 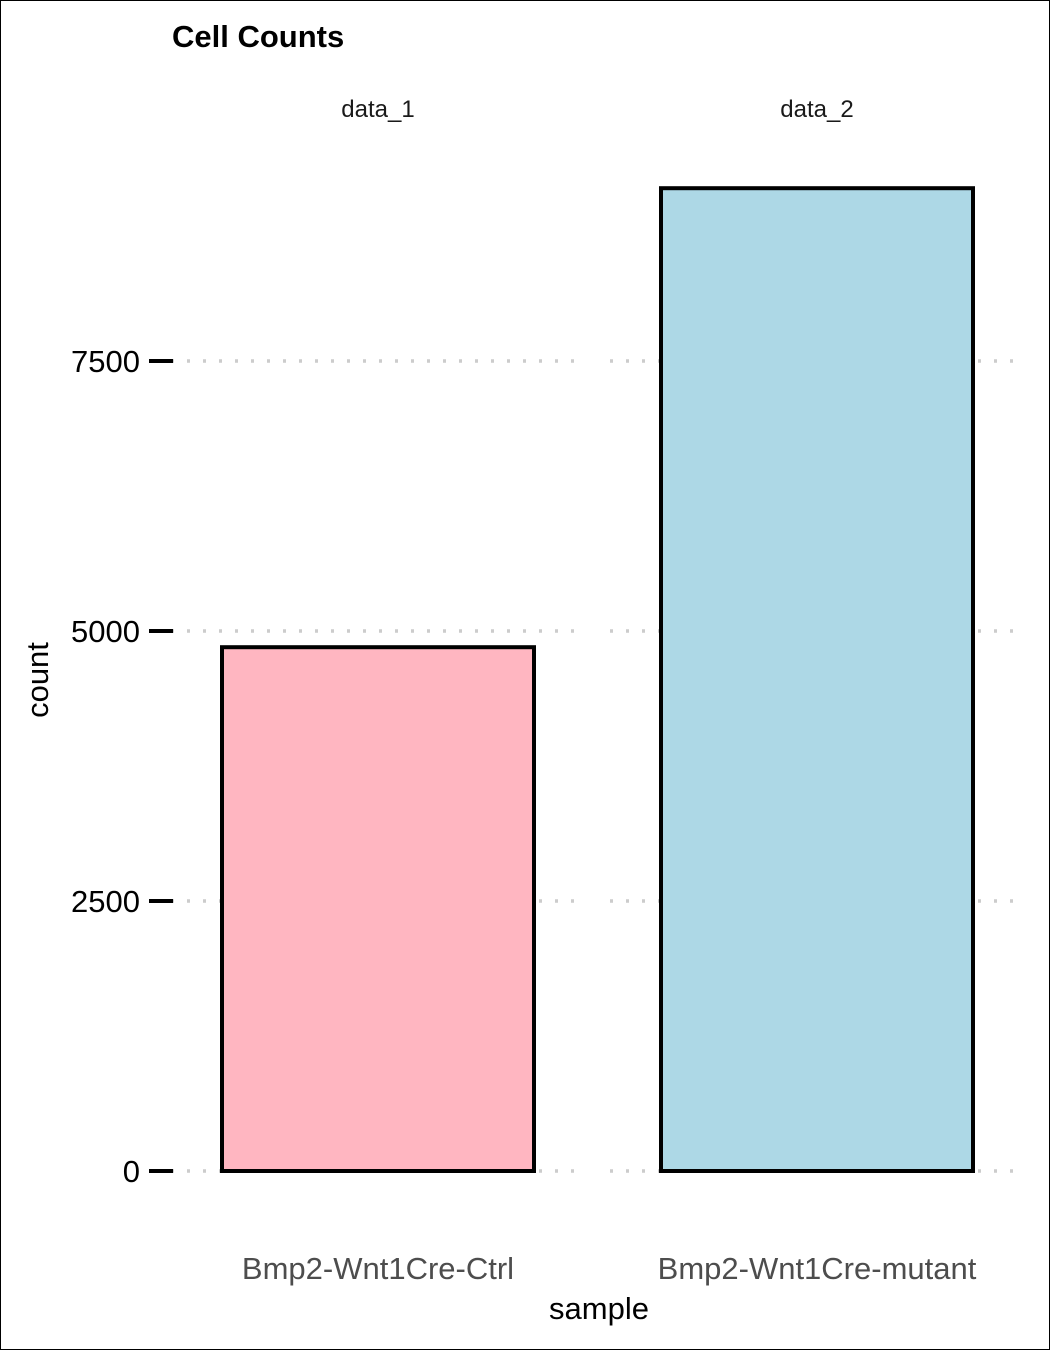 I want to click on facet-labels: data_1 data_2, so click(x=597, y=109).